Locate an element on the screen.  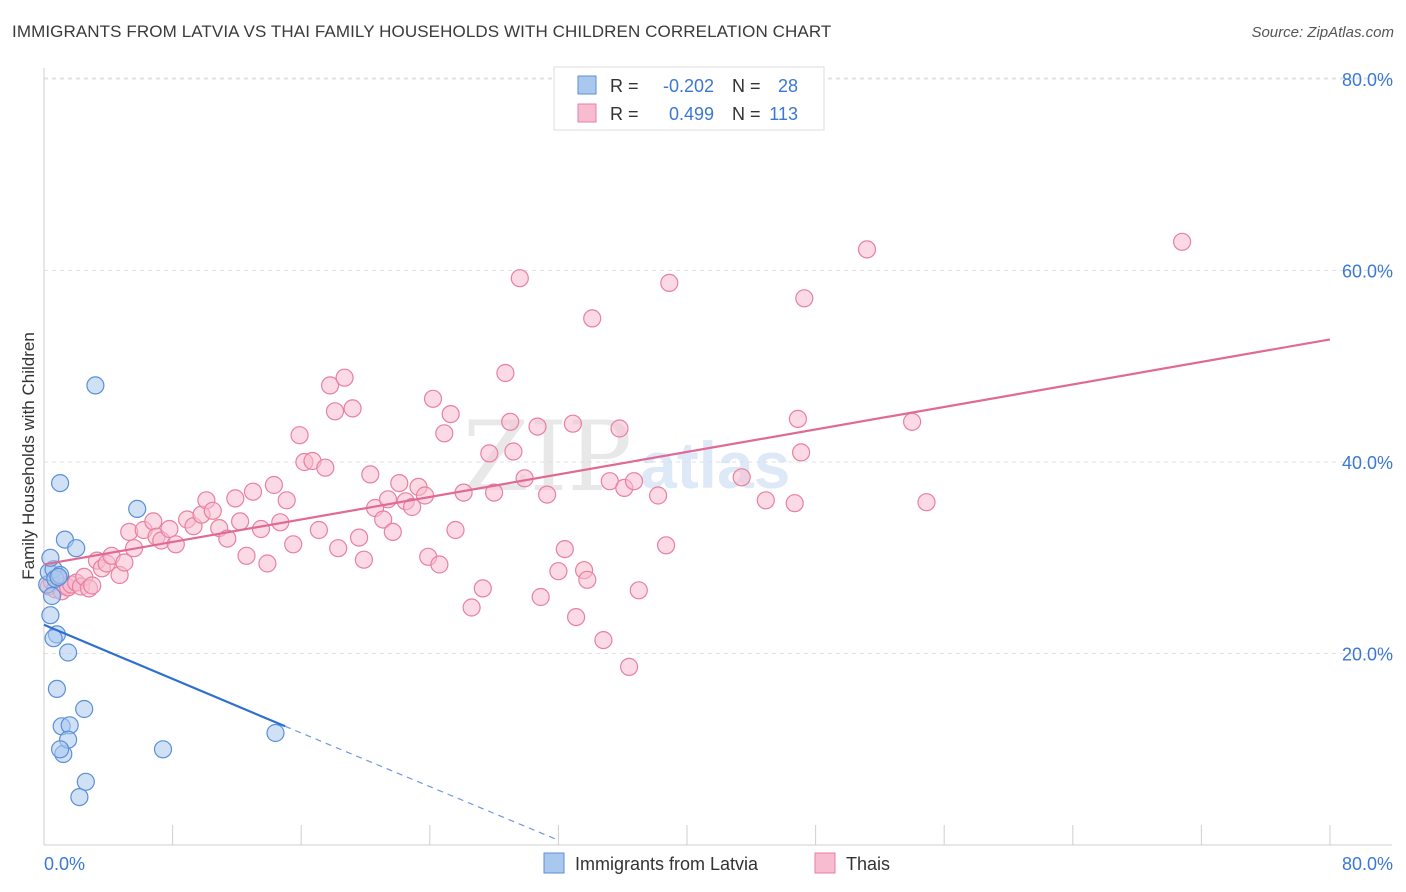
x-tick-label-80: 80.0% is located at coordinates (1367, 864).